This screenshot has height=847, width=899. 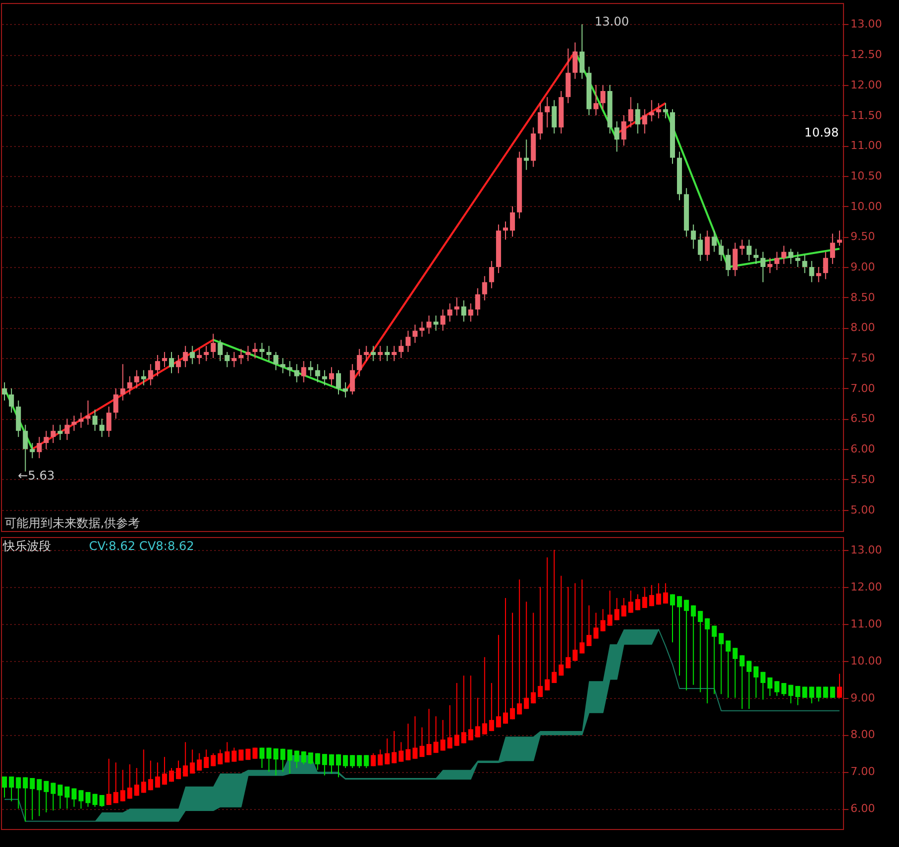 What do you see at coordinates (866, 175) in the screenshot?
I see `y-tick-label: 10.50` at bounding box center [866, 175].